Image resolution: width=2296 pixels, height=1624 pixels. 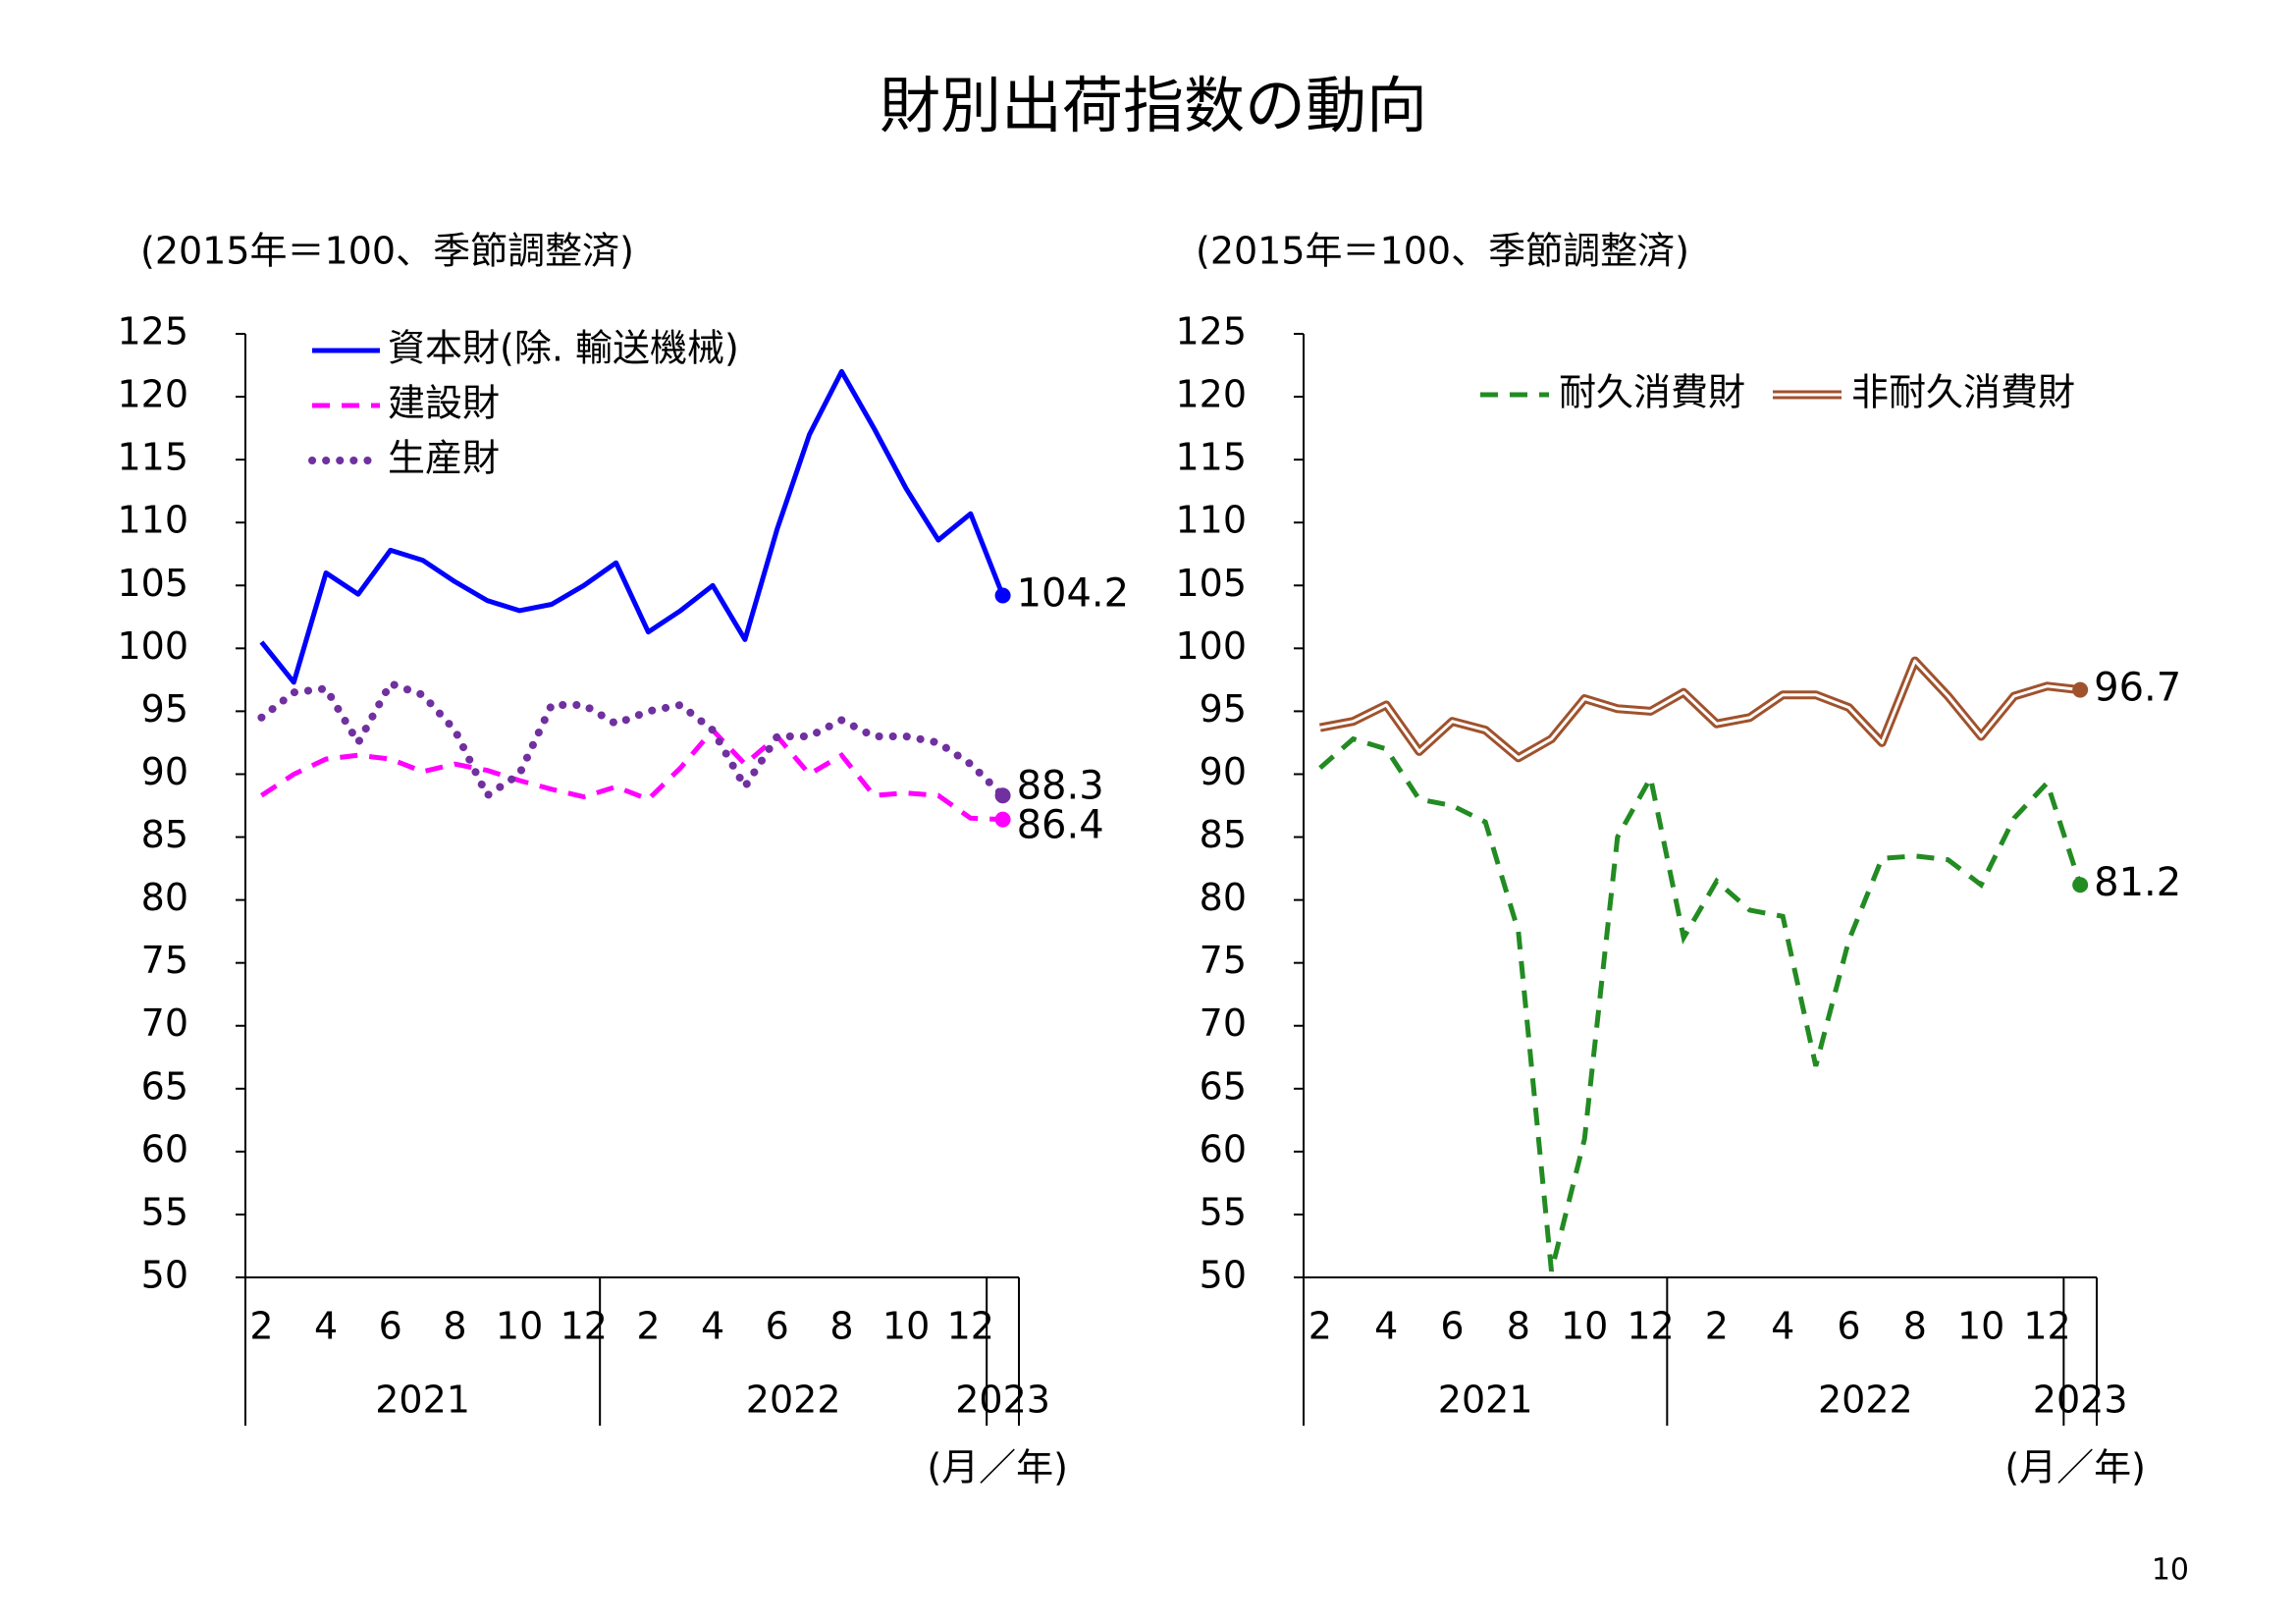 What do you see at coordinates (444, 403) in the screenshot?
I see `legend-label: 建設財` at bounding box center [444, 403].